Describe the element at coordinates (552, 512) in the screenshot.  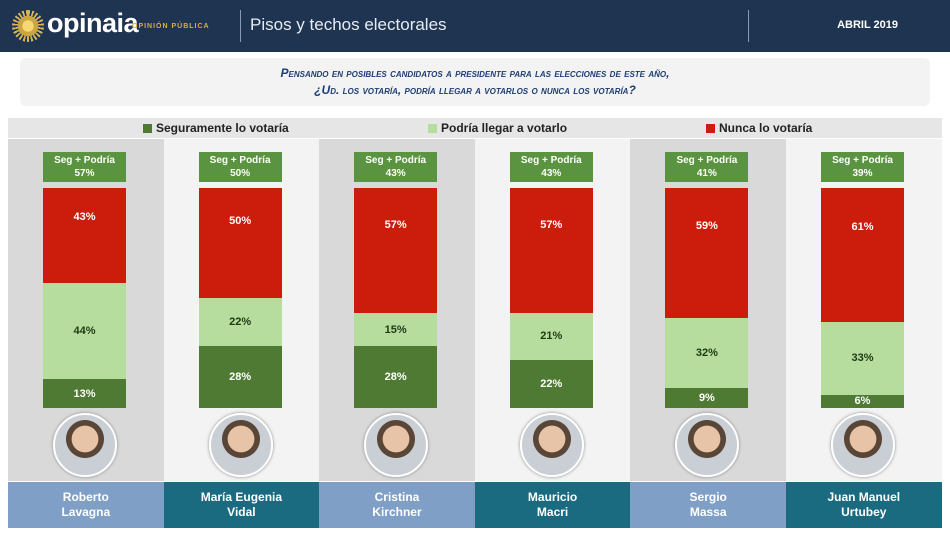
I see `name-line: Macri` at that location.